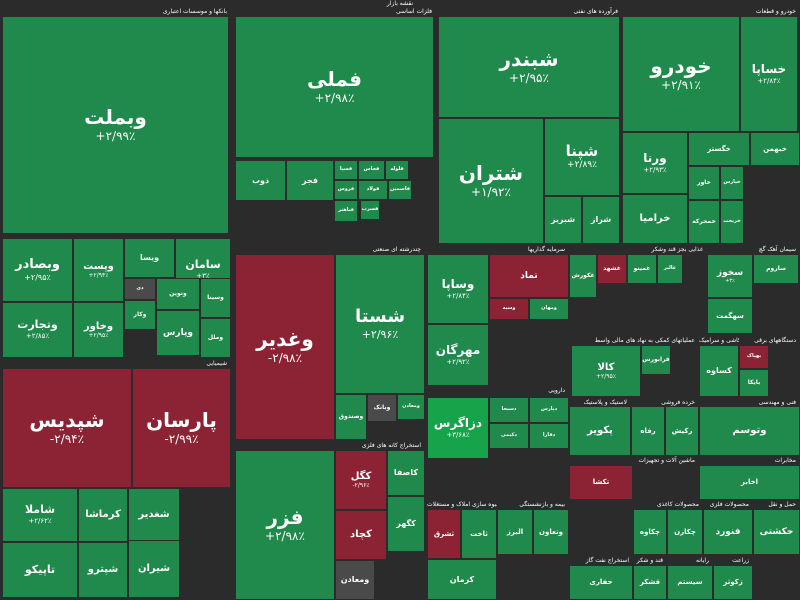 The width and height of the screenshot is (800, 600). Describe the element at coordinates (178, 294) in the screenshot. I see `stock-tile: ونوین` at that location.